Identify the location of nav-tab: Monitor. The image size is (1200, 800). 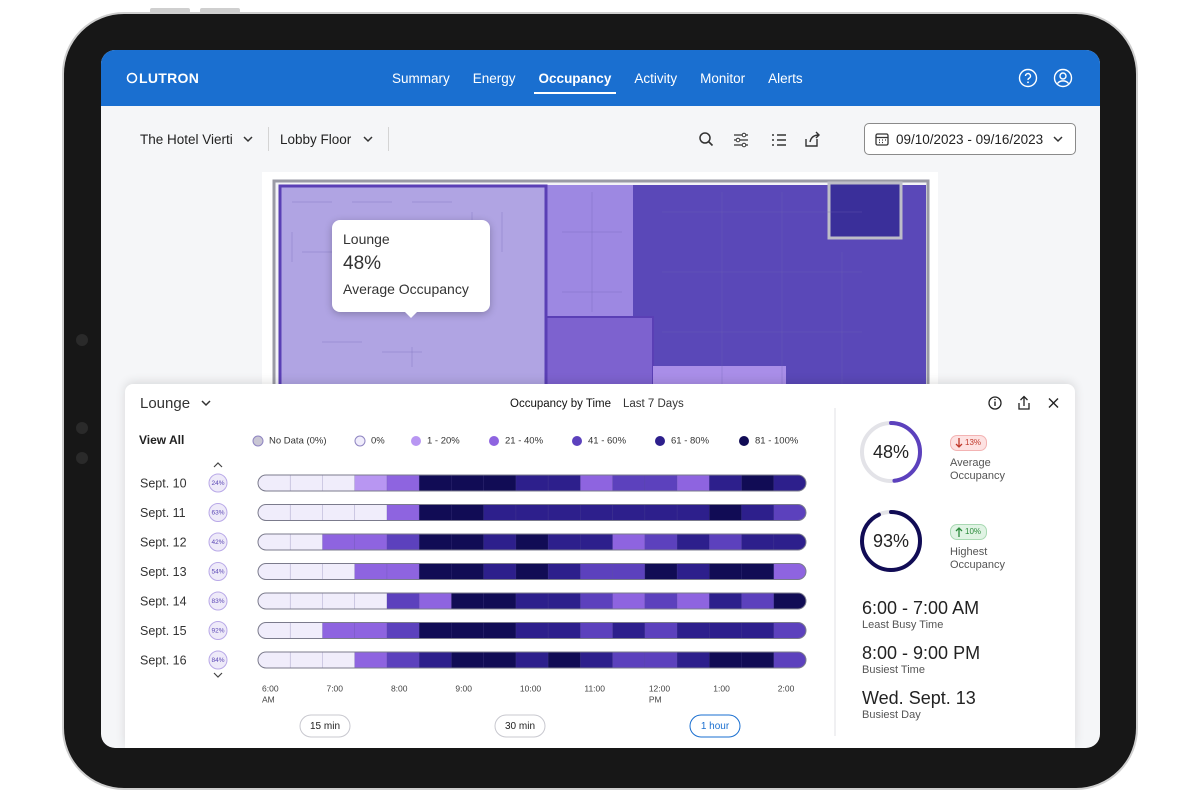
(723, 78).